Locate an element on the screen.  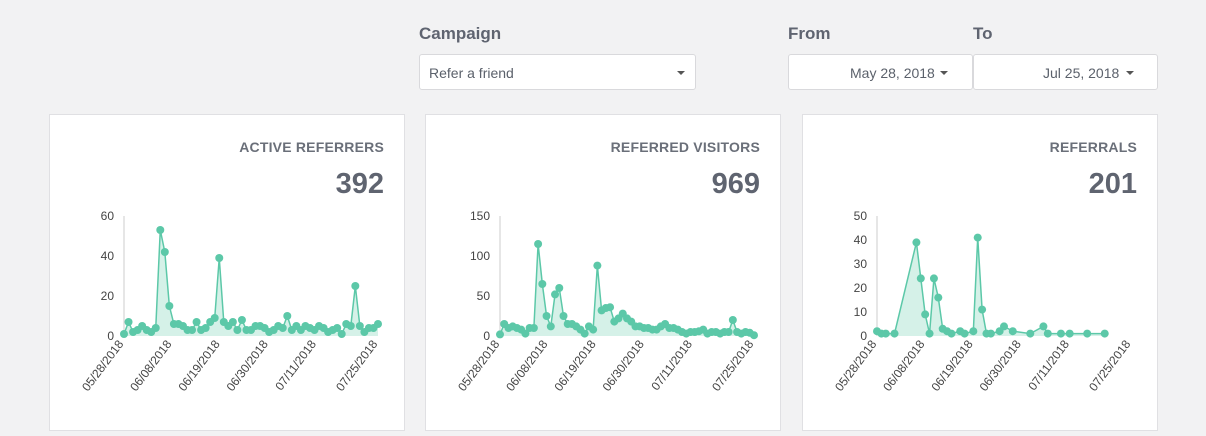
to-date-select: Jul 25, 2018 is located at coordinates (1065, 72).